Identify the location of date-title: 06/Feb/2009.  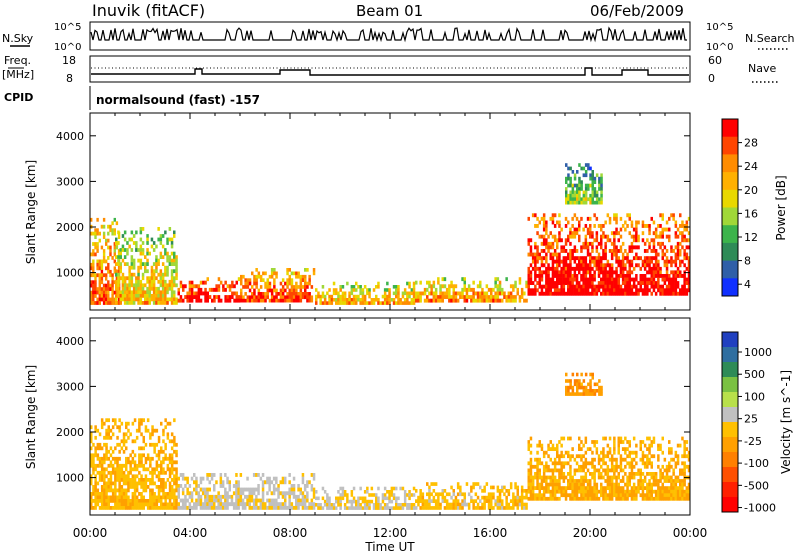
(637, 11).